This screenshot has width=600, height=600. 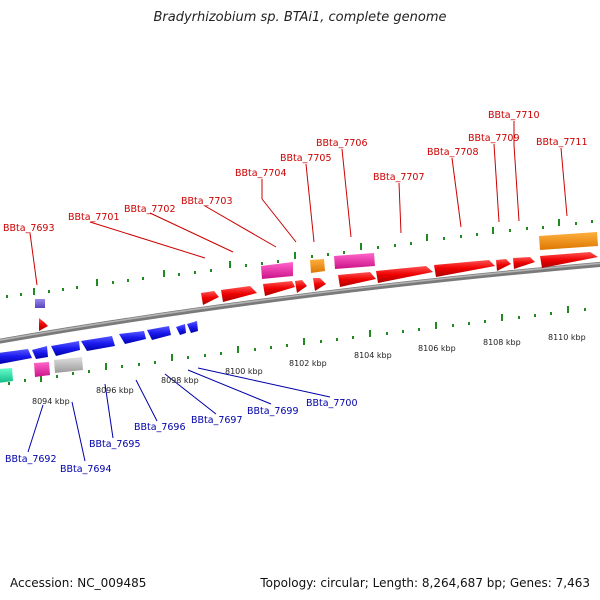 I want to click on gene-label: BBta_7711, so click(x=562, y=142).